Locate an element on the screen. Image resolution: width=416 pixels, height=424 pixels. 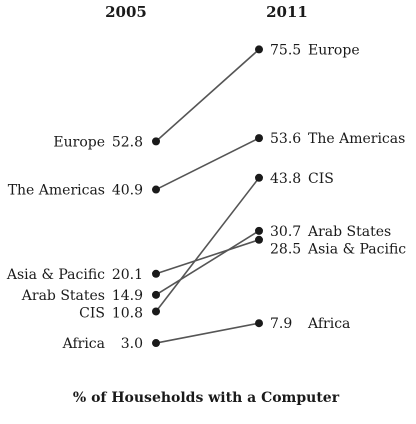
value-label-2011-the-americas: 53.6 is located at coordinates (285, 139).